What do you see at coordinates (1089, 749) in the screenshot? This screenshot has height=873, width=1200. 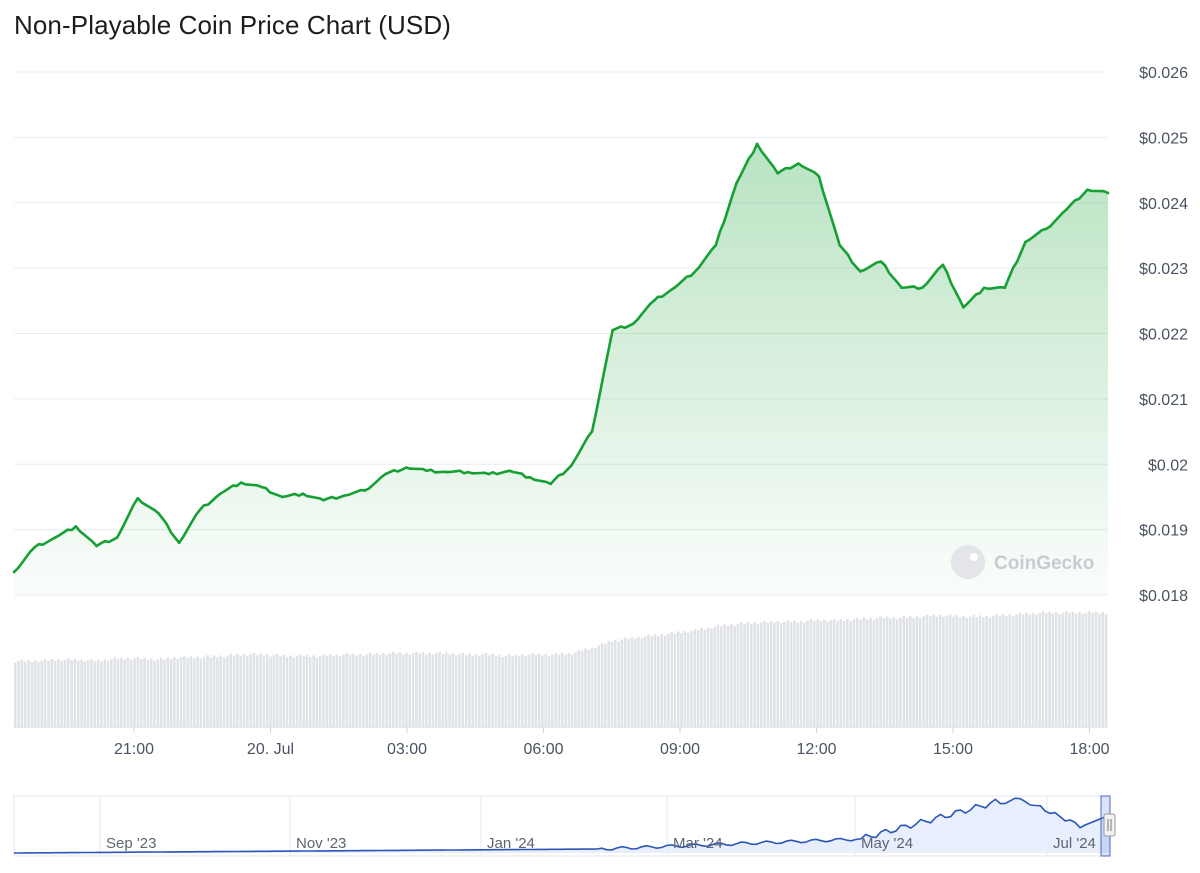 I see `x-tick-label: 18:00` at bounding box center [1089, 749].